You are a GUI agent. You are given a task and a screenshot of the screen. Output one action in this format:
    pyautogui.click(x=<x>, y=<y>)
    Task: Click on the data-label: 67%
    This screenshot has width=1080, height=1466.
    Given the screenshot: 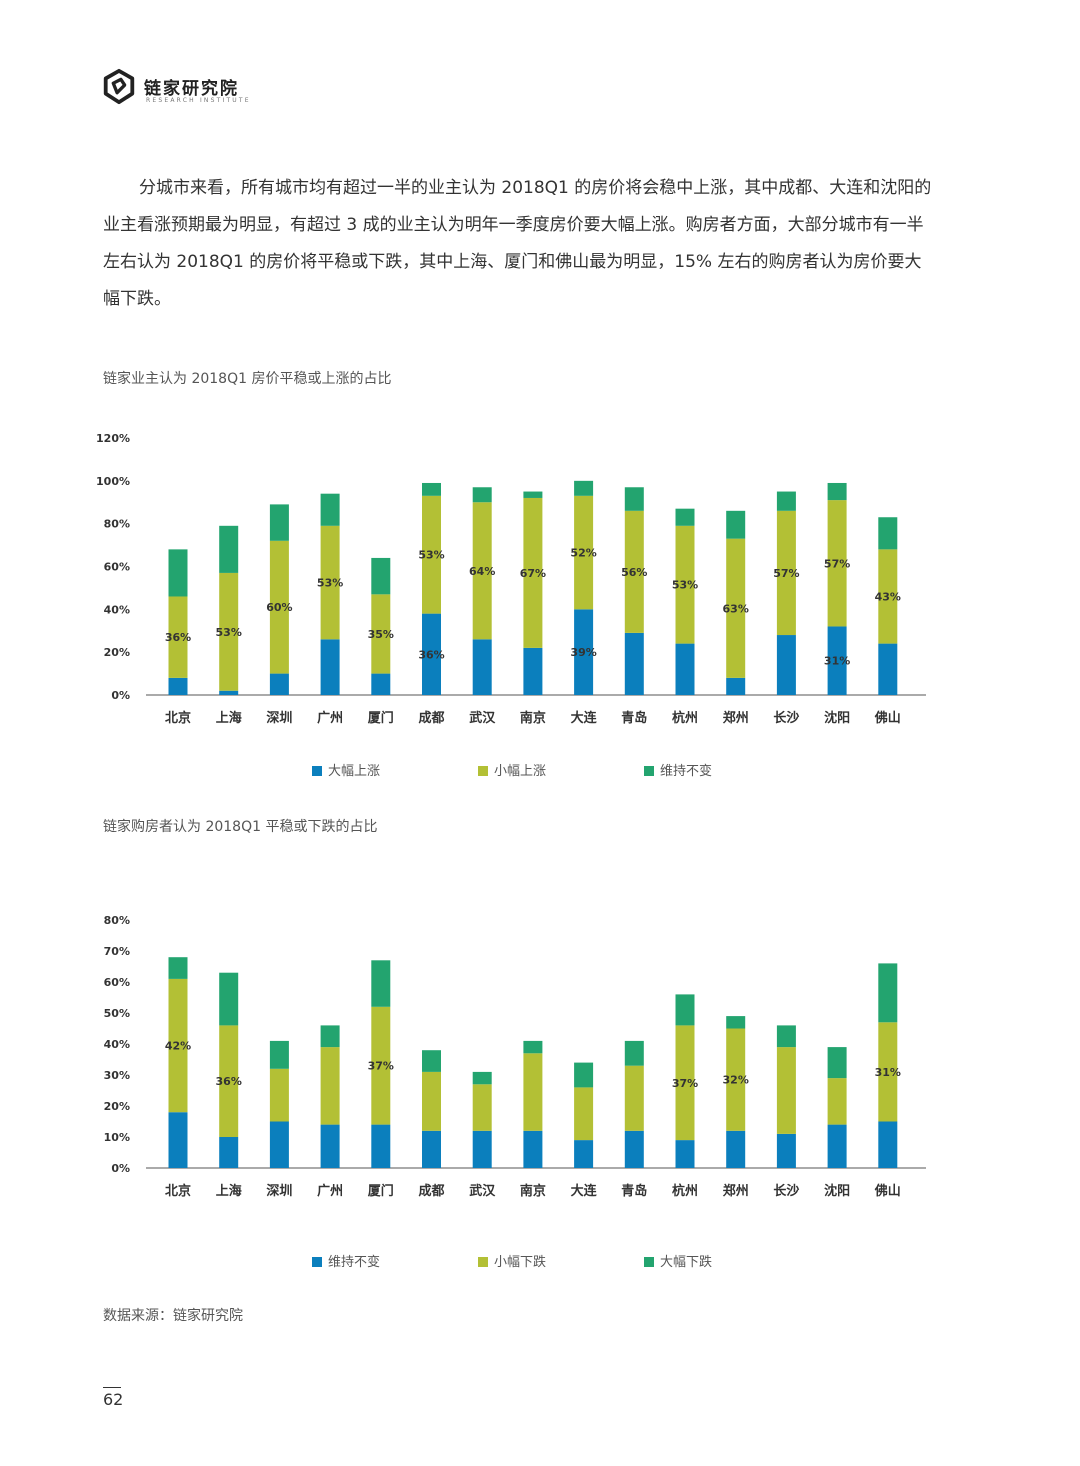 What is the action you would take?
    pyautogui.click(x=533, y=573)
    